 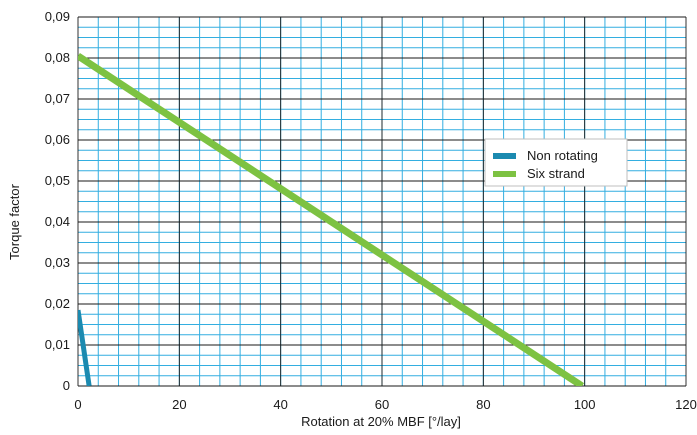 I want to click on x-tick-labels: 0 20 40 60 80 100 120, so click(x=385, y=404).